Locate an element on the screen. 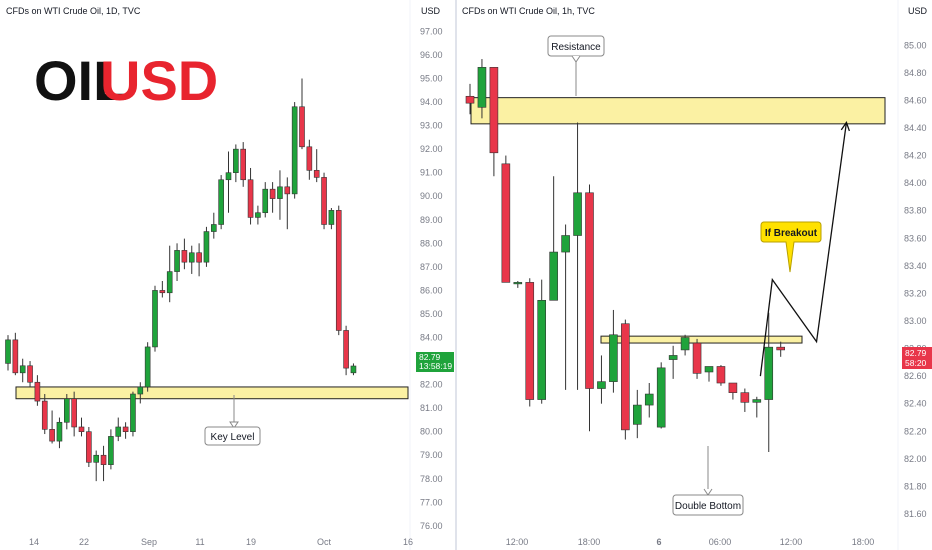 This screenshot has height=550, width=932. y-tick-label: 84.00 is located at coordinates (915, 183).